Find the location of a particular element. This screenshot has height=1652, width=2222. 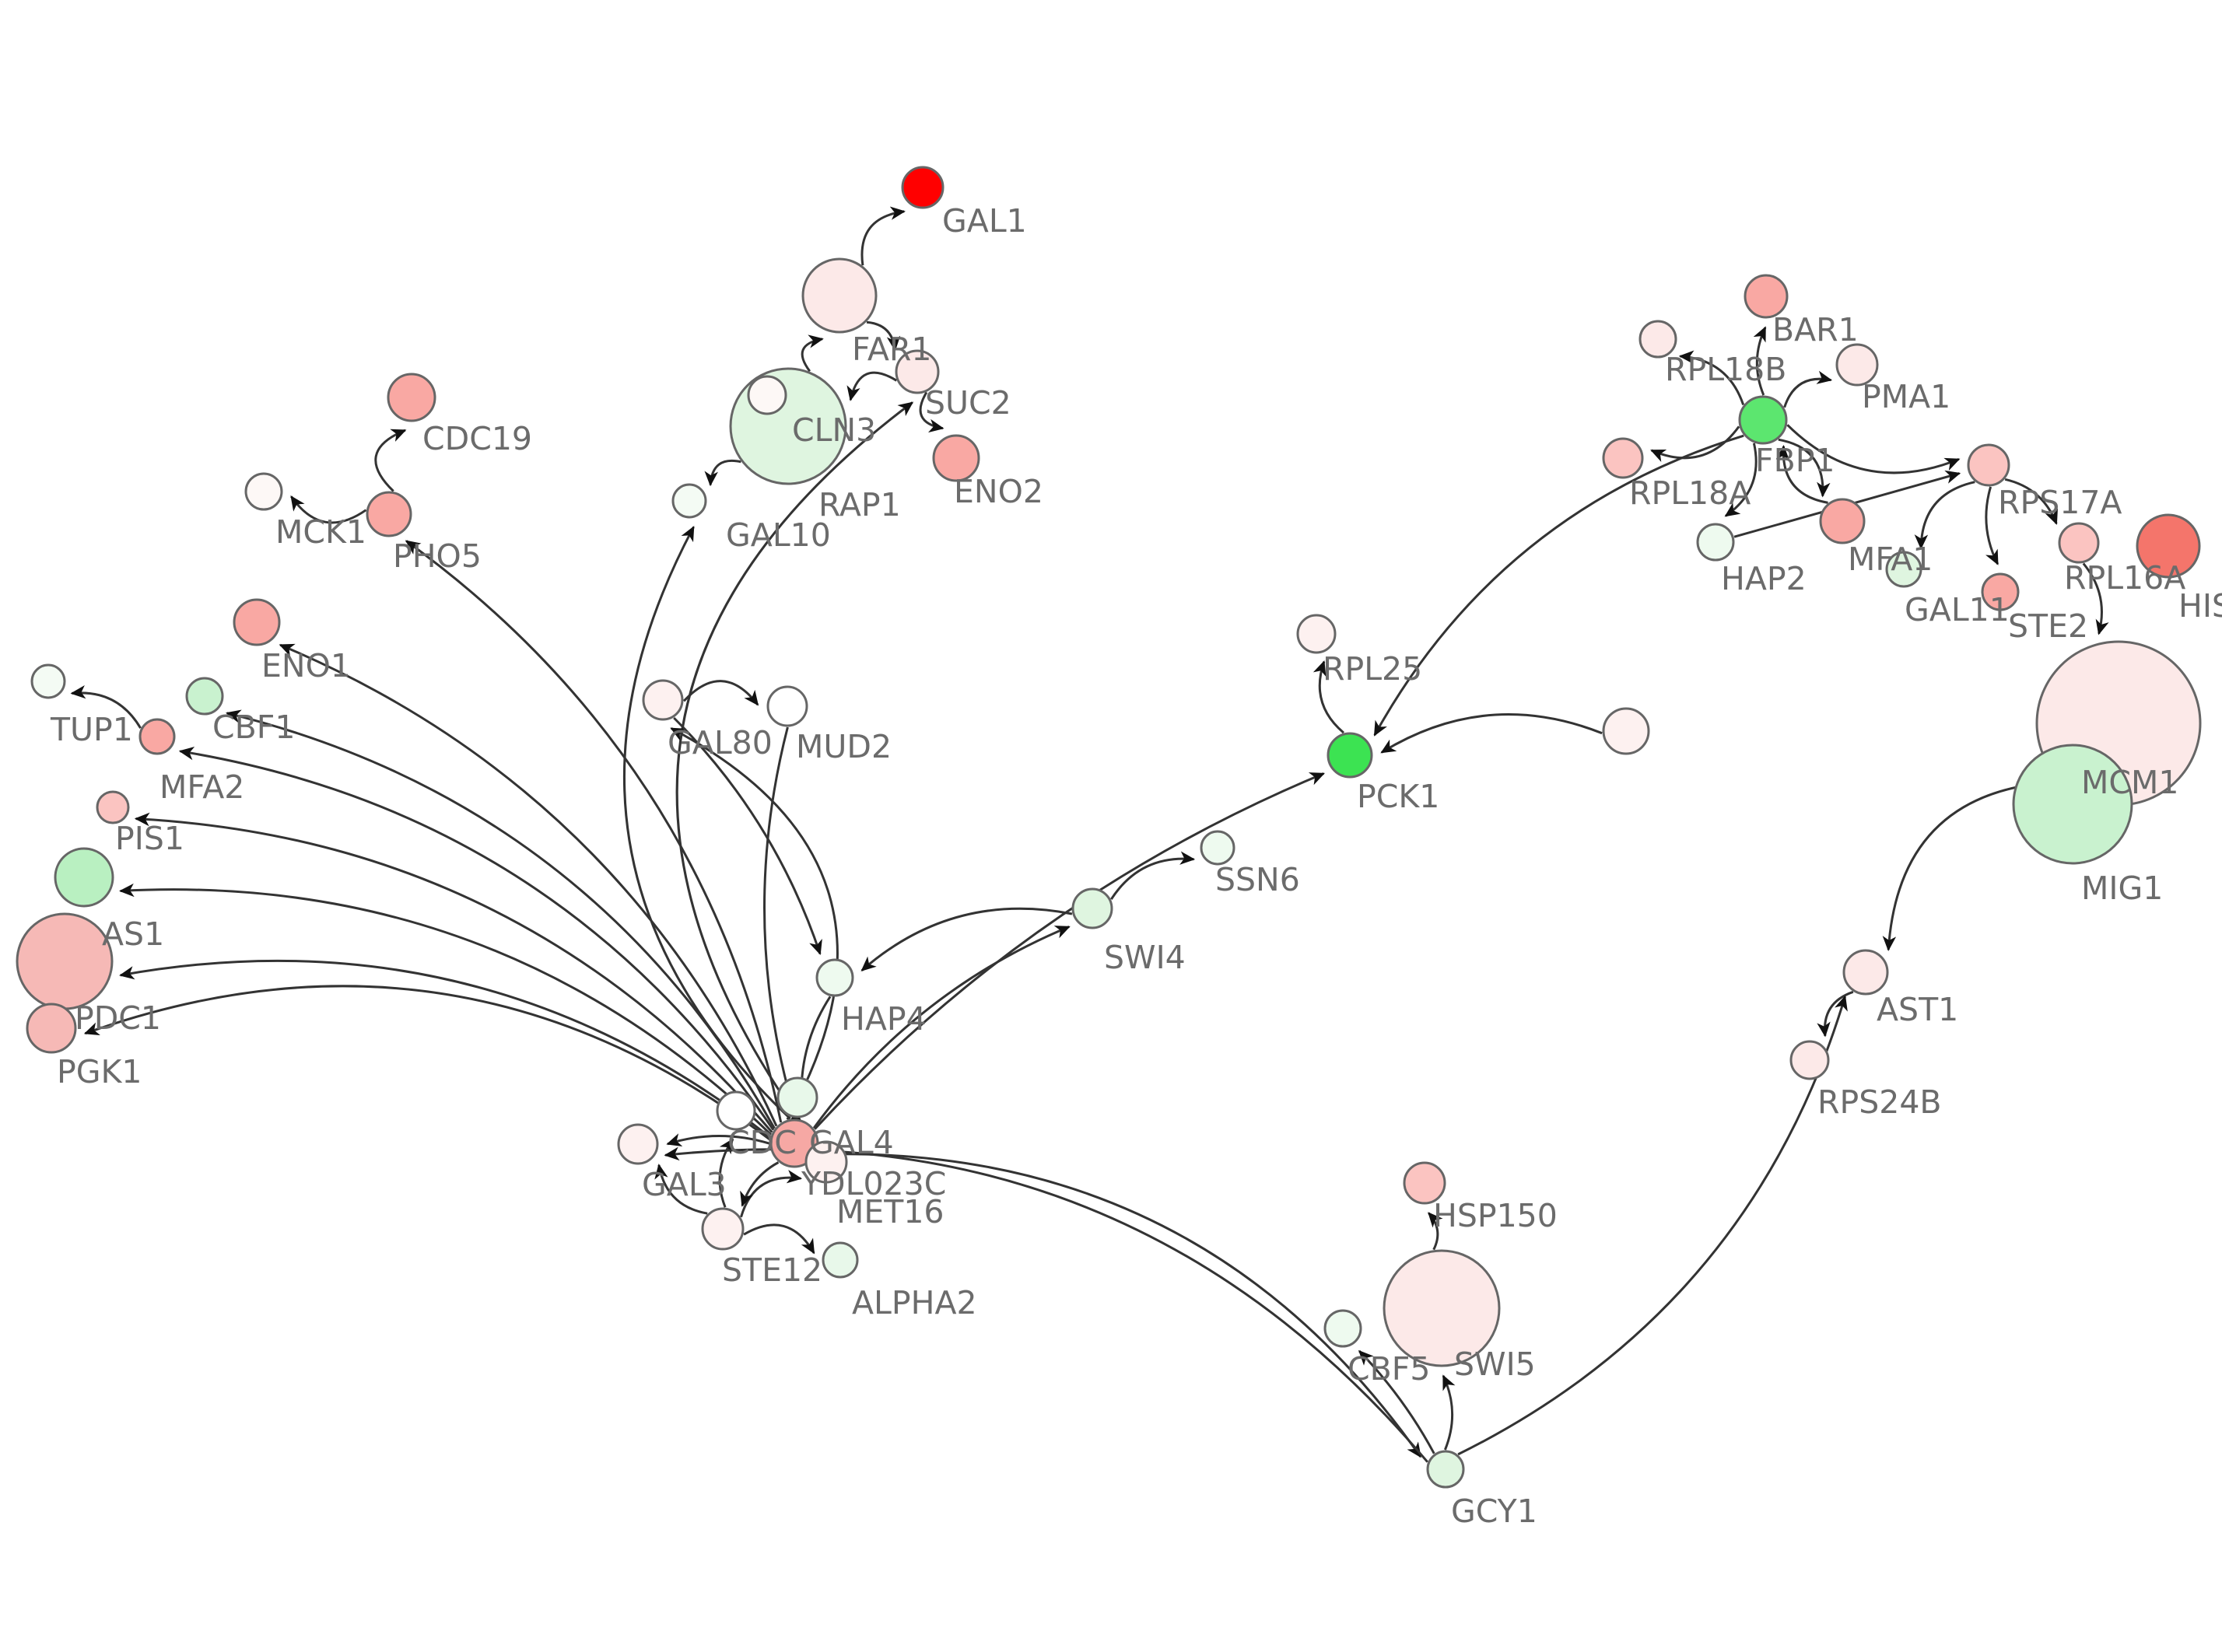

node-rpl18b is located at coordinates (1657, 340).